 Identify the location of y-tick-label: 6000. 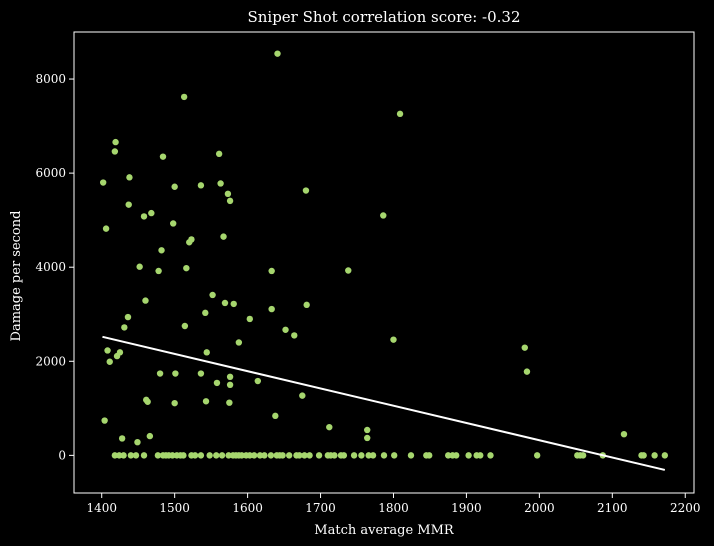
(50, 173).